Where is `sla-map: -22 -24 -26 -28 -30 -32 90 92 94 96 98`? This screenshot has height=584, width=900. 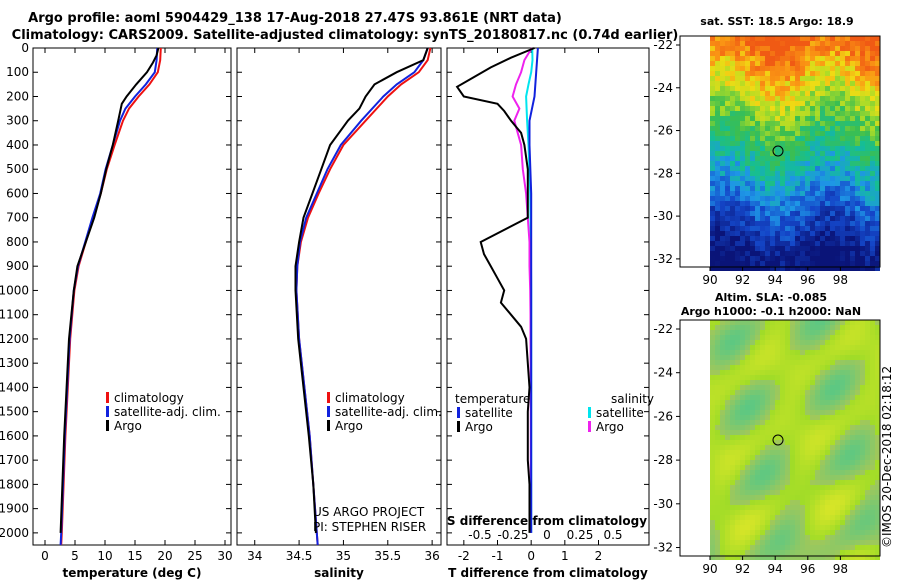
sla-map: -22 -24 -26 -28 -30 -32 90 92 94 96 98 is located at coordinates (767, 447).